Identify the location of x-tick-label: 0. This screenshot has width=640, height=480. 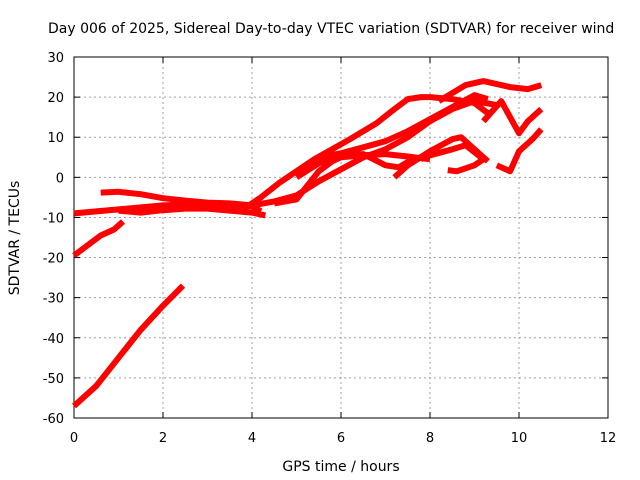
(74, 438).